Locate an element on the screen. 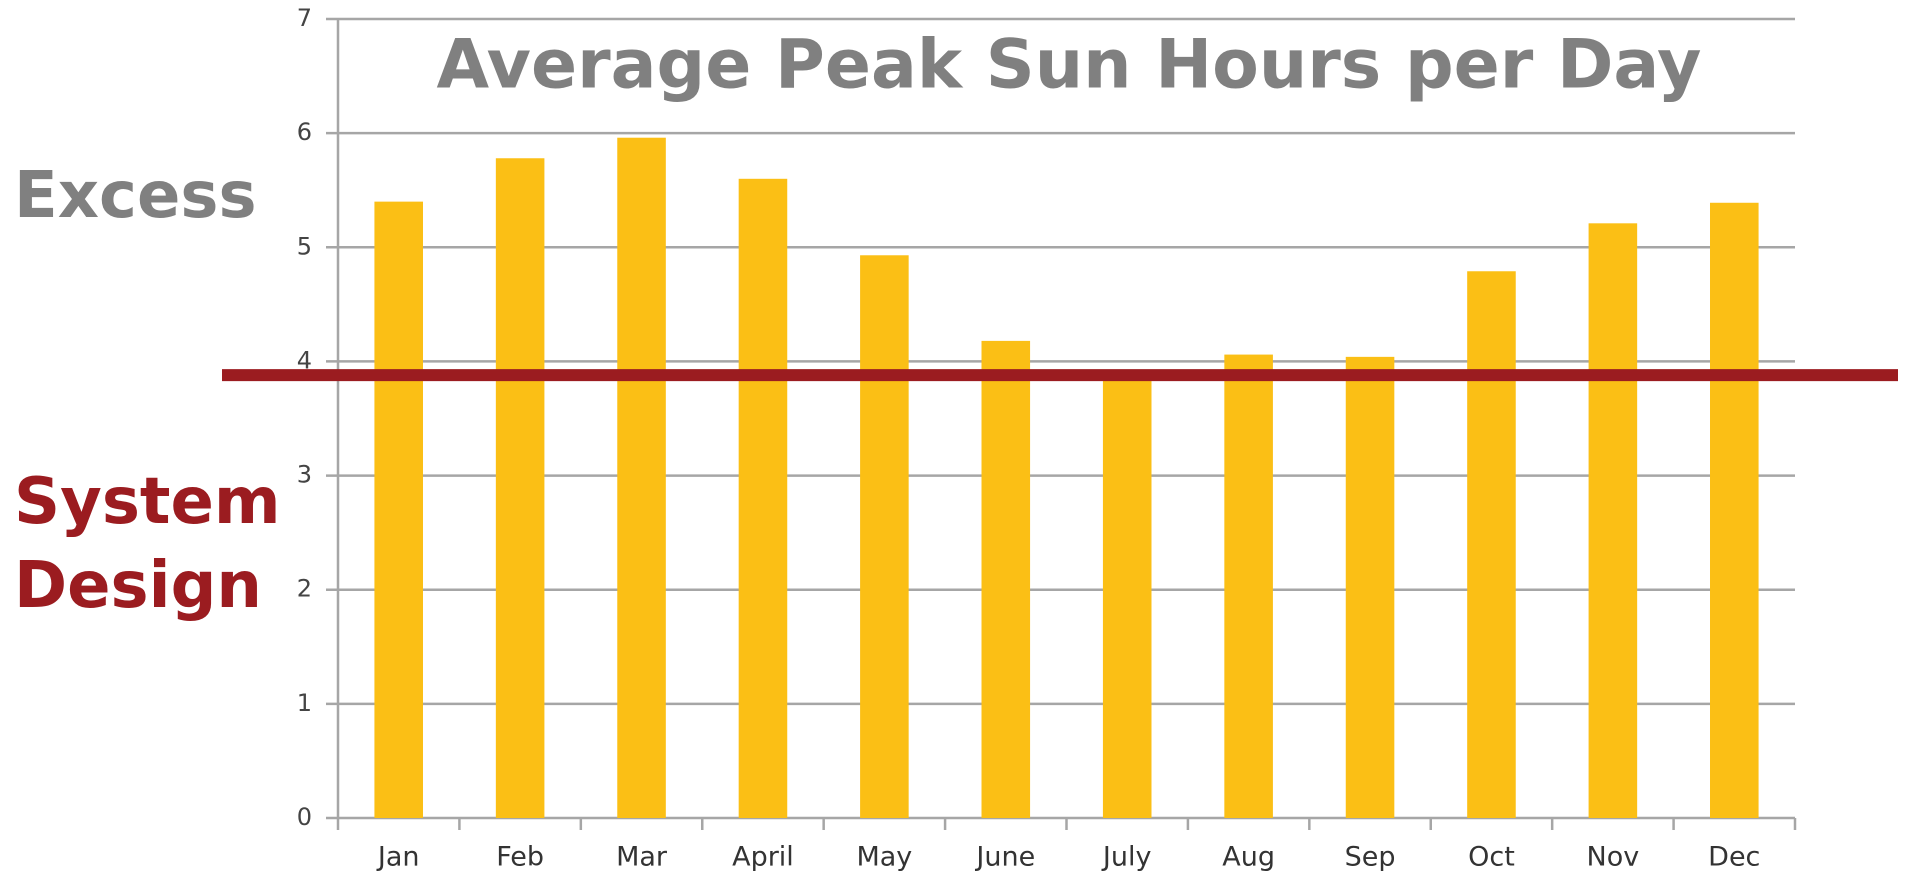  y-tick-label: 4 is located at coordinates (304, 360).